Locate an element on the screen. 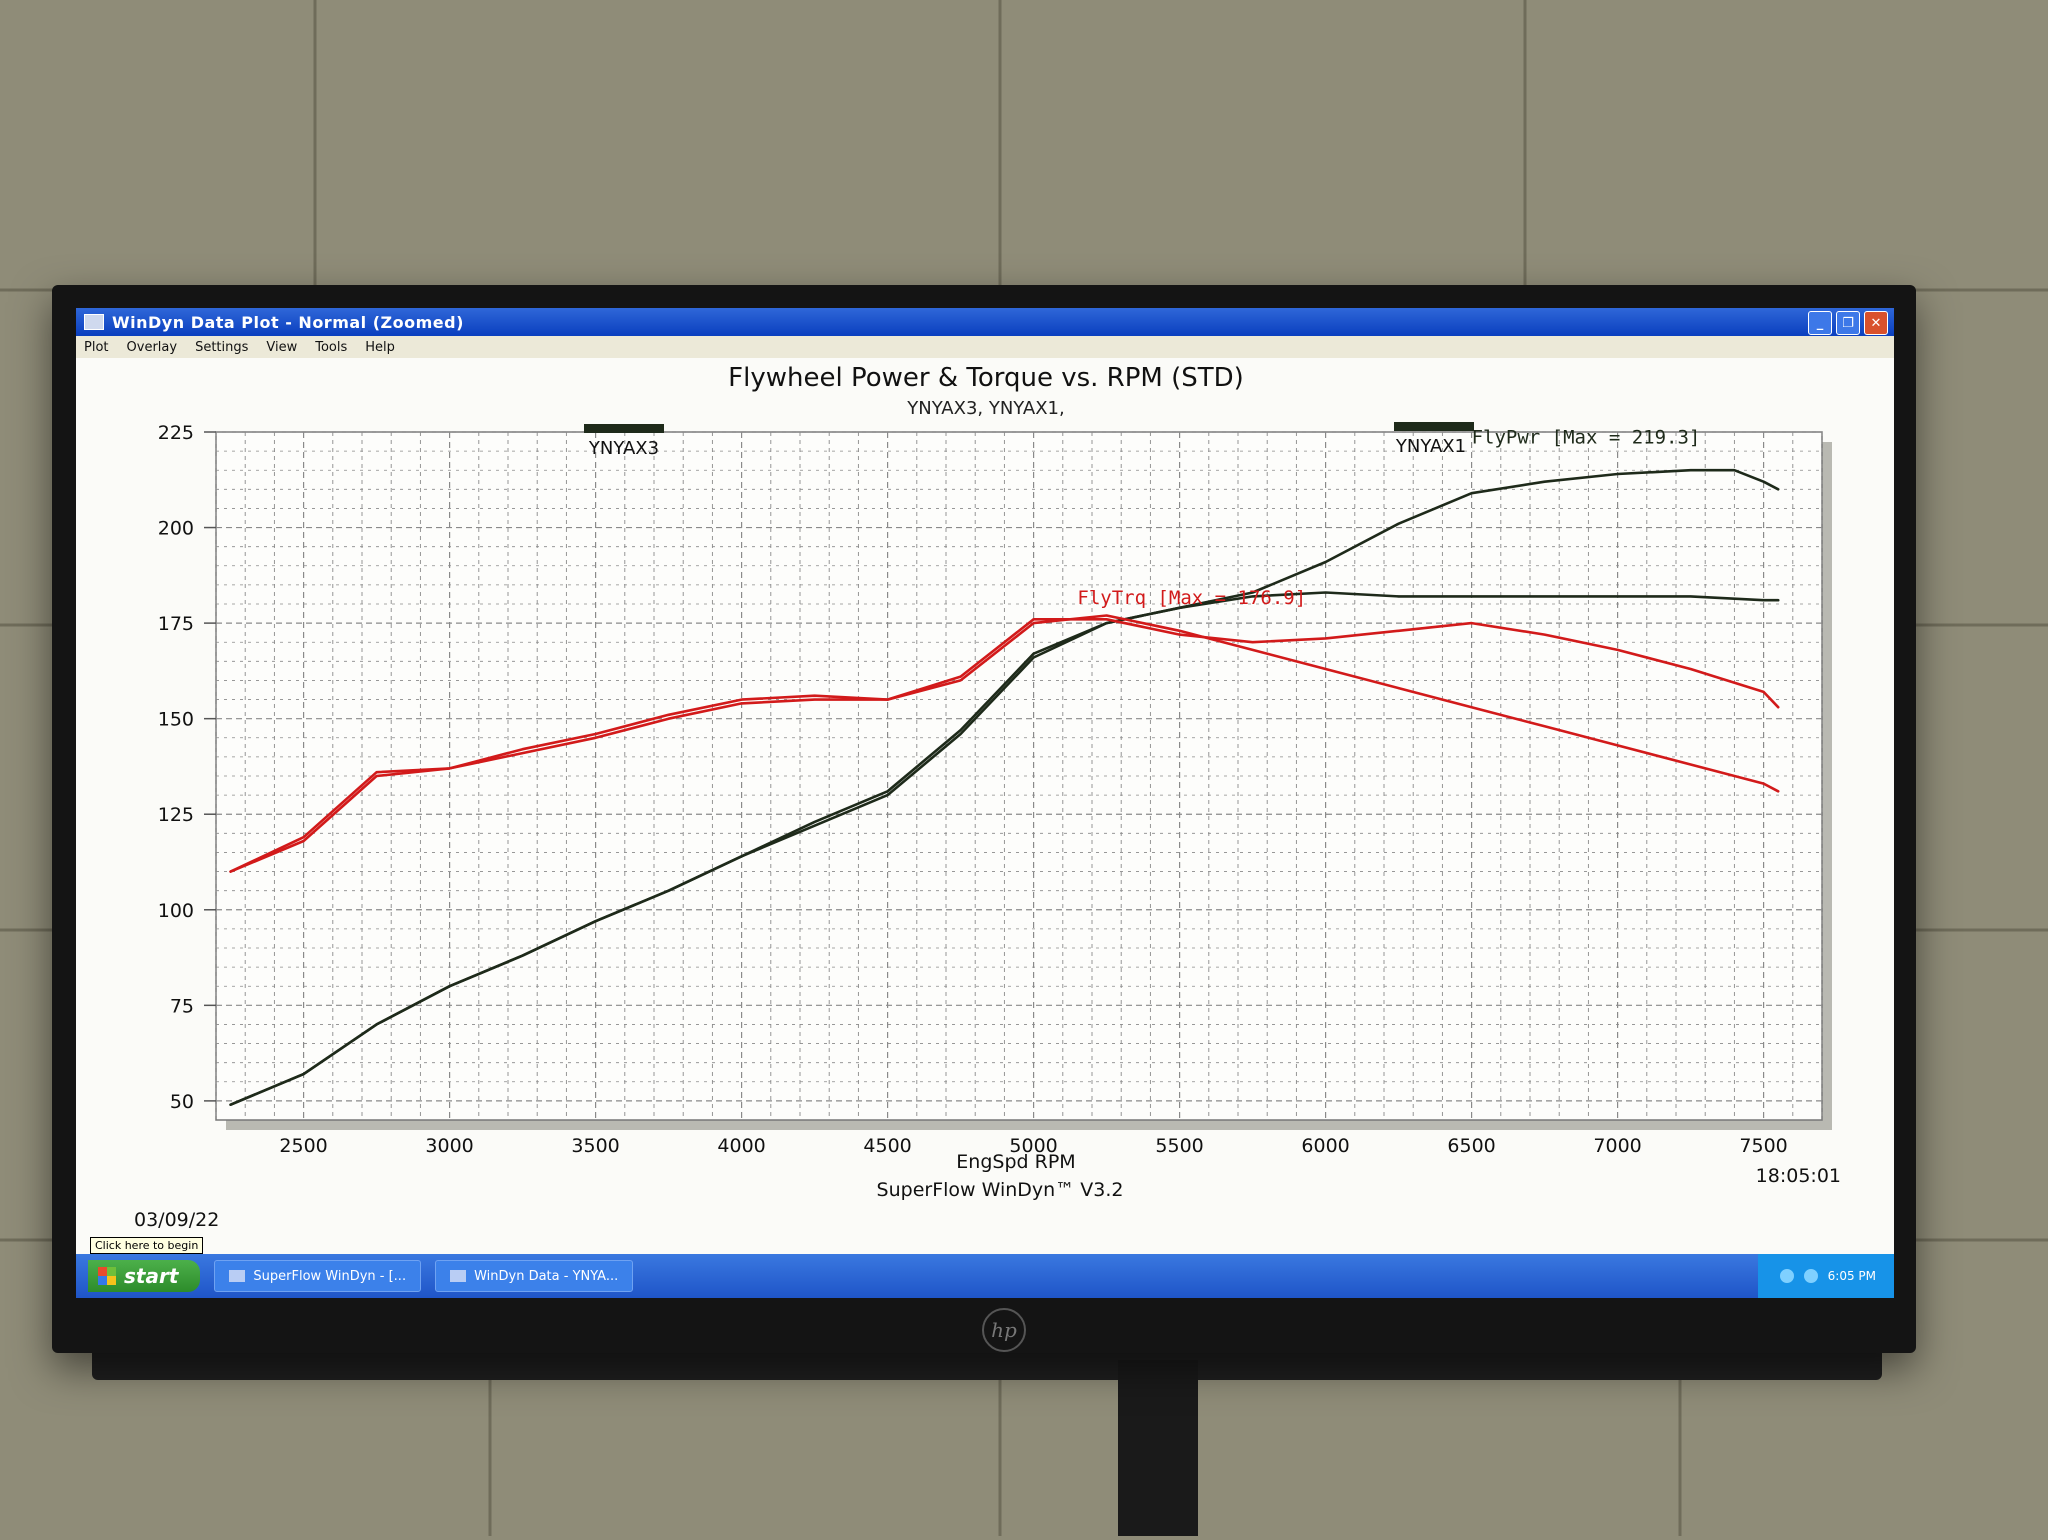 The height and width of the screenshot is (1540, 2048). x-tick-label: 5500 is located at coordinates (1179, 1146).